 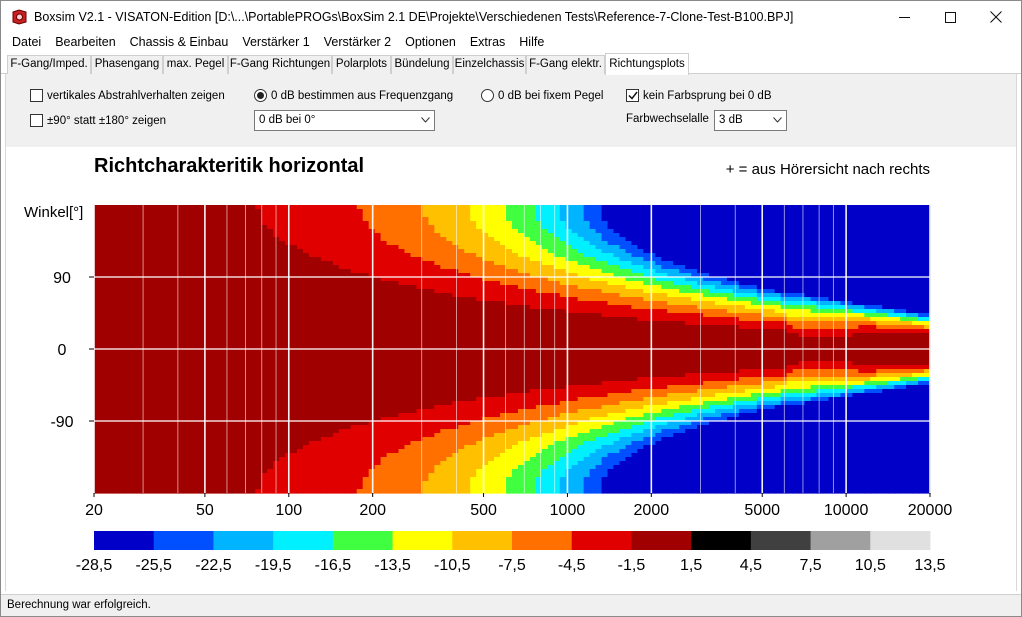 What do you see at coordinates (179, 42) in the screenshot?
I see `menu-chassis-einbau: Chassis & Einbau` at bounding box center [179, 42].